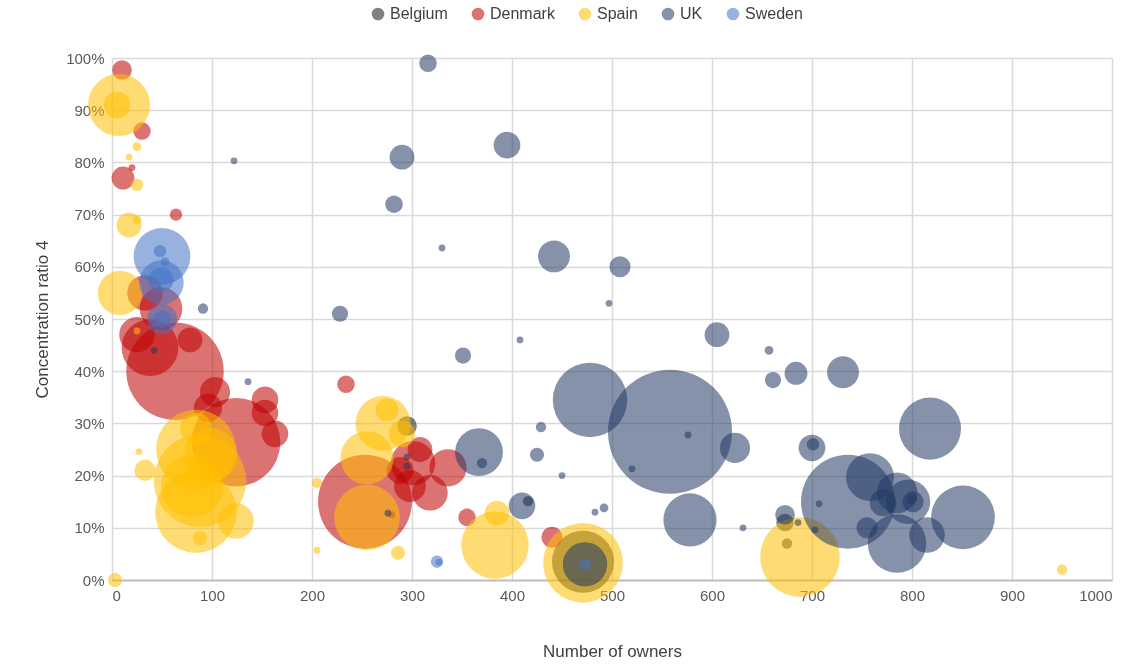 The width and height of the screenshot is (1142, 670). I want to click on x-tick-label: 1000, so click(1096, 595).